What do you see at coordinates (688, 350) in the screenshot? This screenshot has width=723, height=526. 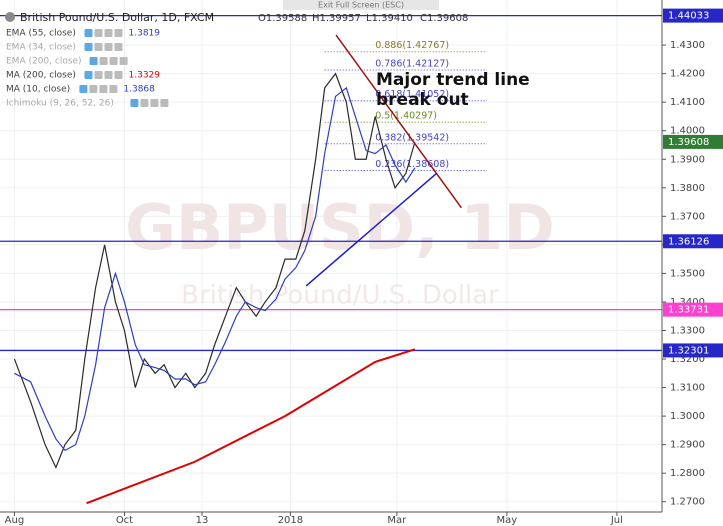 I see `level-price-label: 1.32301` at bounding box center [688, 350].